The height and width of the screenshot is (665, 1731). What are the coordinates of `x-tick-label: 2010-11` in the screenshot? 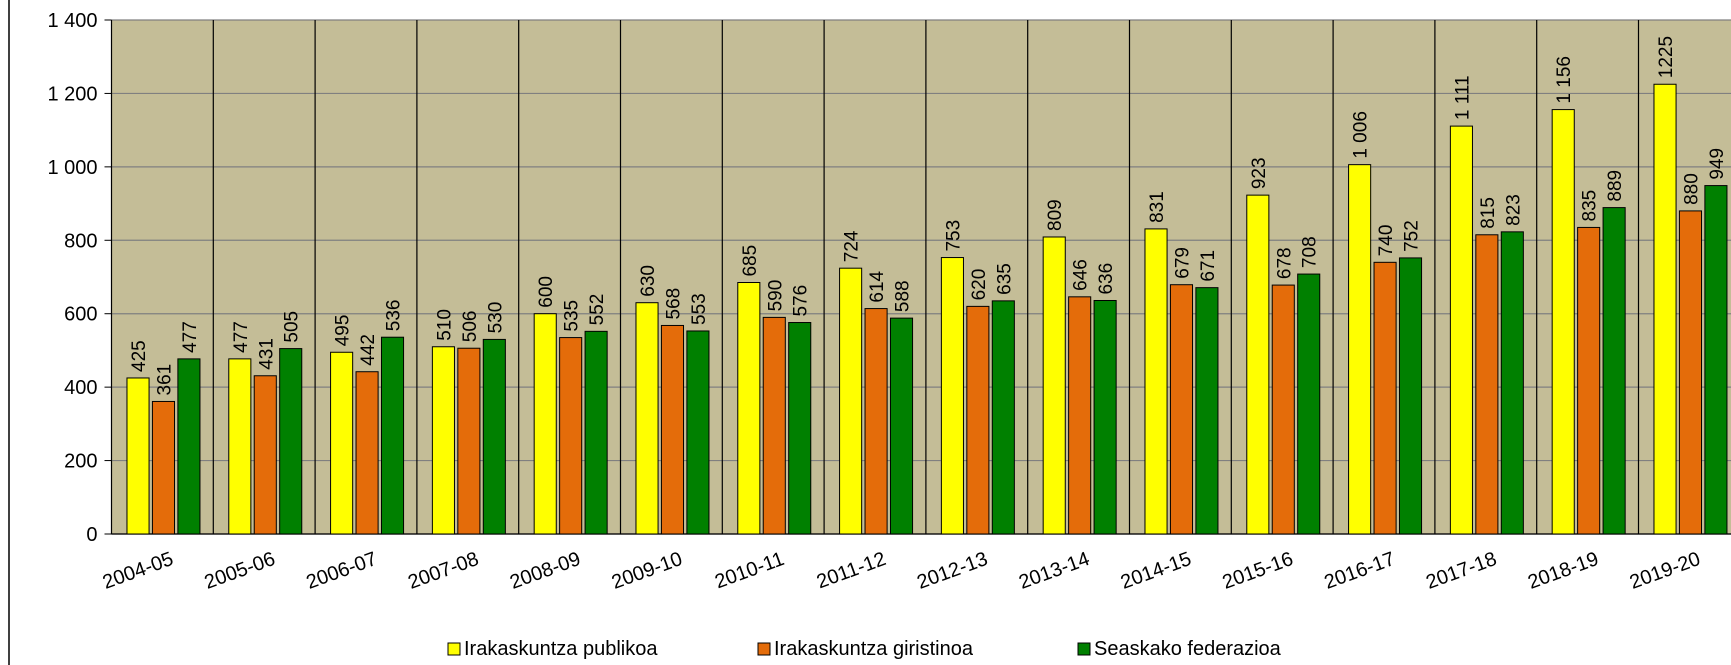 It's located at (749, 570).